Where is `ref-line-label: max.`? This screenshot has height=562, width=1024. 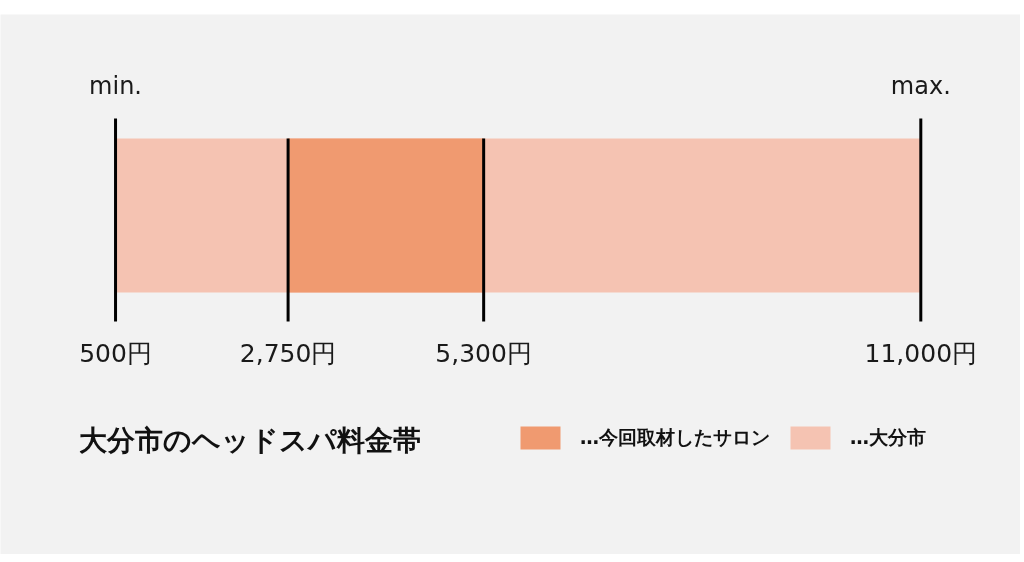
ref-line-label: max. is located at coordinates (920, 85).